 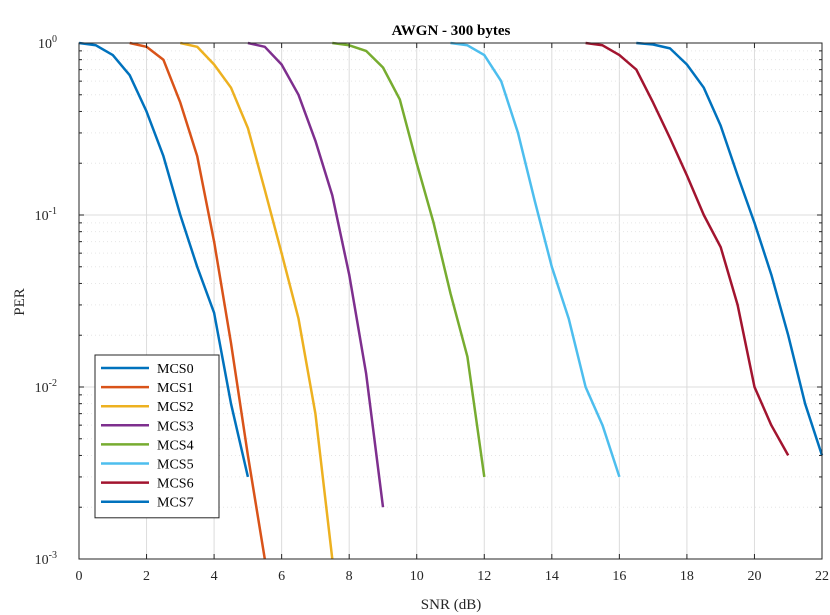 What do you see at coordinates (175, 426) in the screenshot?
I see `legend-label-mcs3: MCS3` at bounding box center [175, 426].